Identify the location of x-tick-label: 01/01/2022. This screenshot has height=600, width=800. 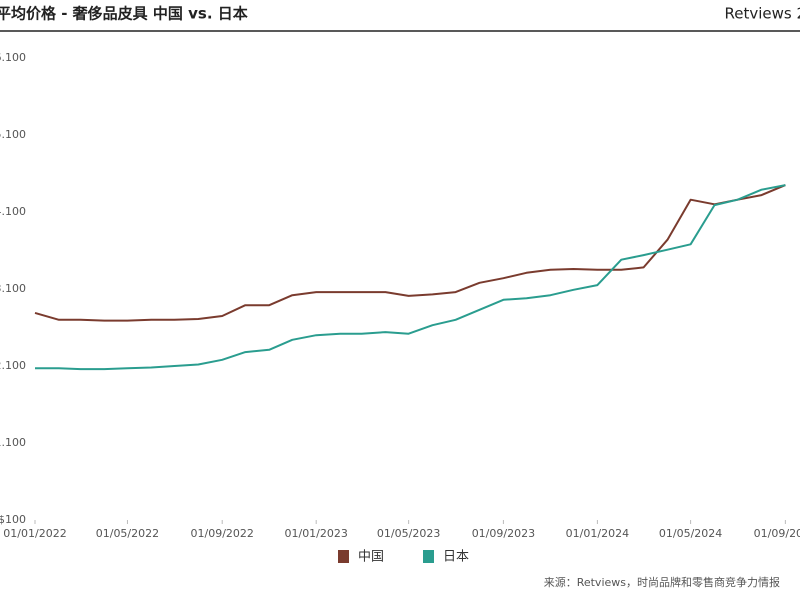
(34, 533).